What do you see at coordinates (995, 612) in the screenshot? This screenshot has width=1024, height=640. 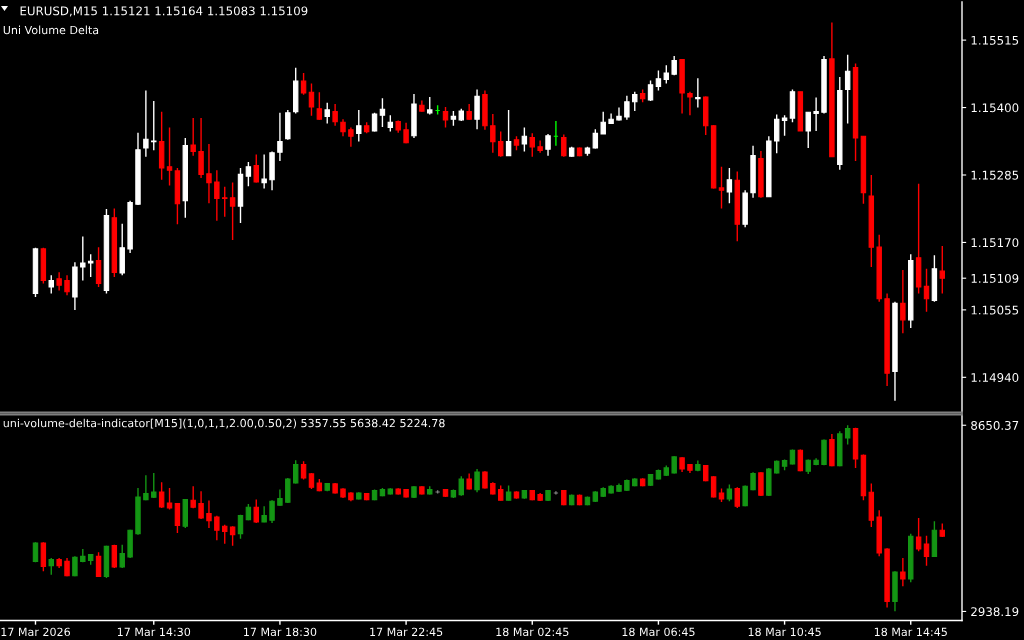 I see `y-tick-label: 2938.19` at bounding box center [995, 612].